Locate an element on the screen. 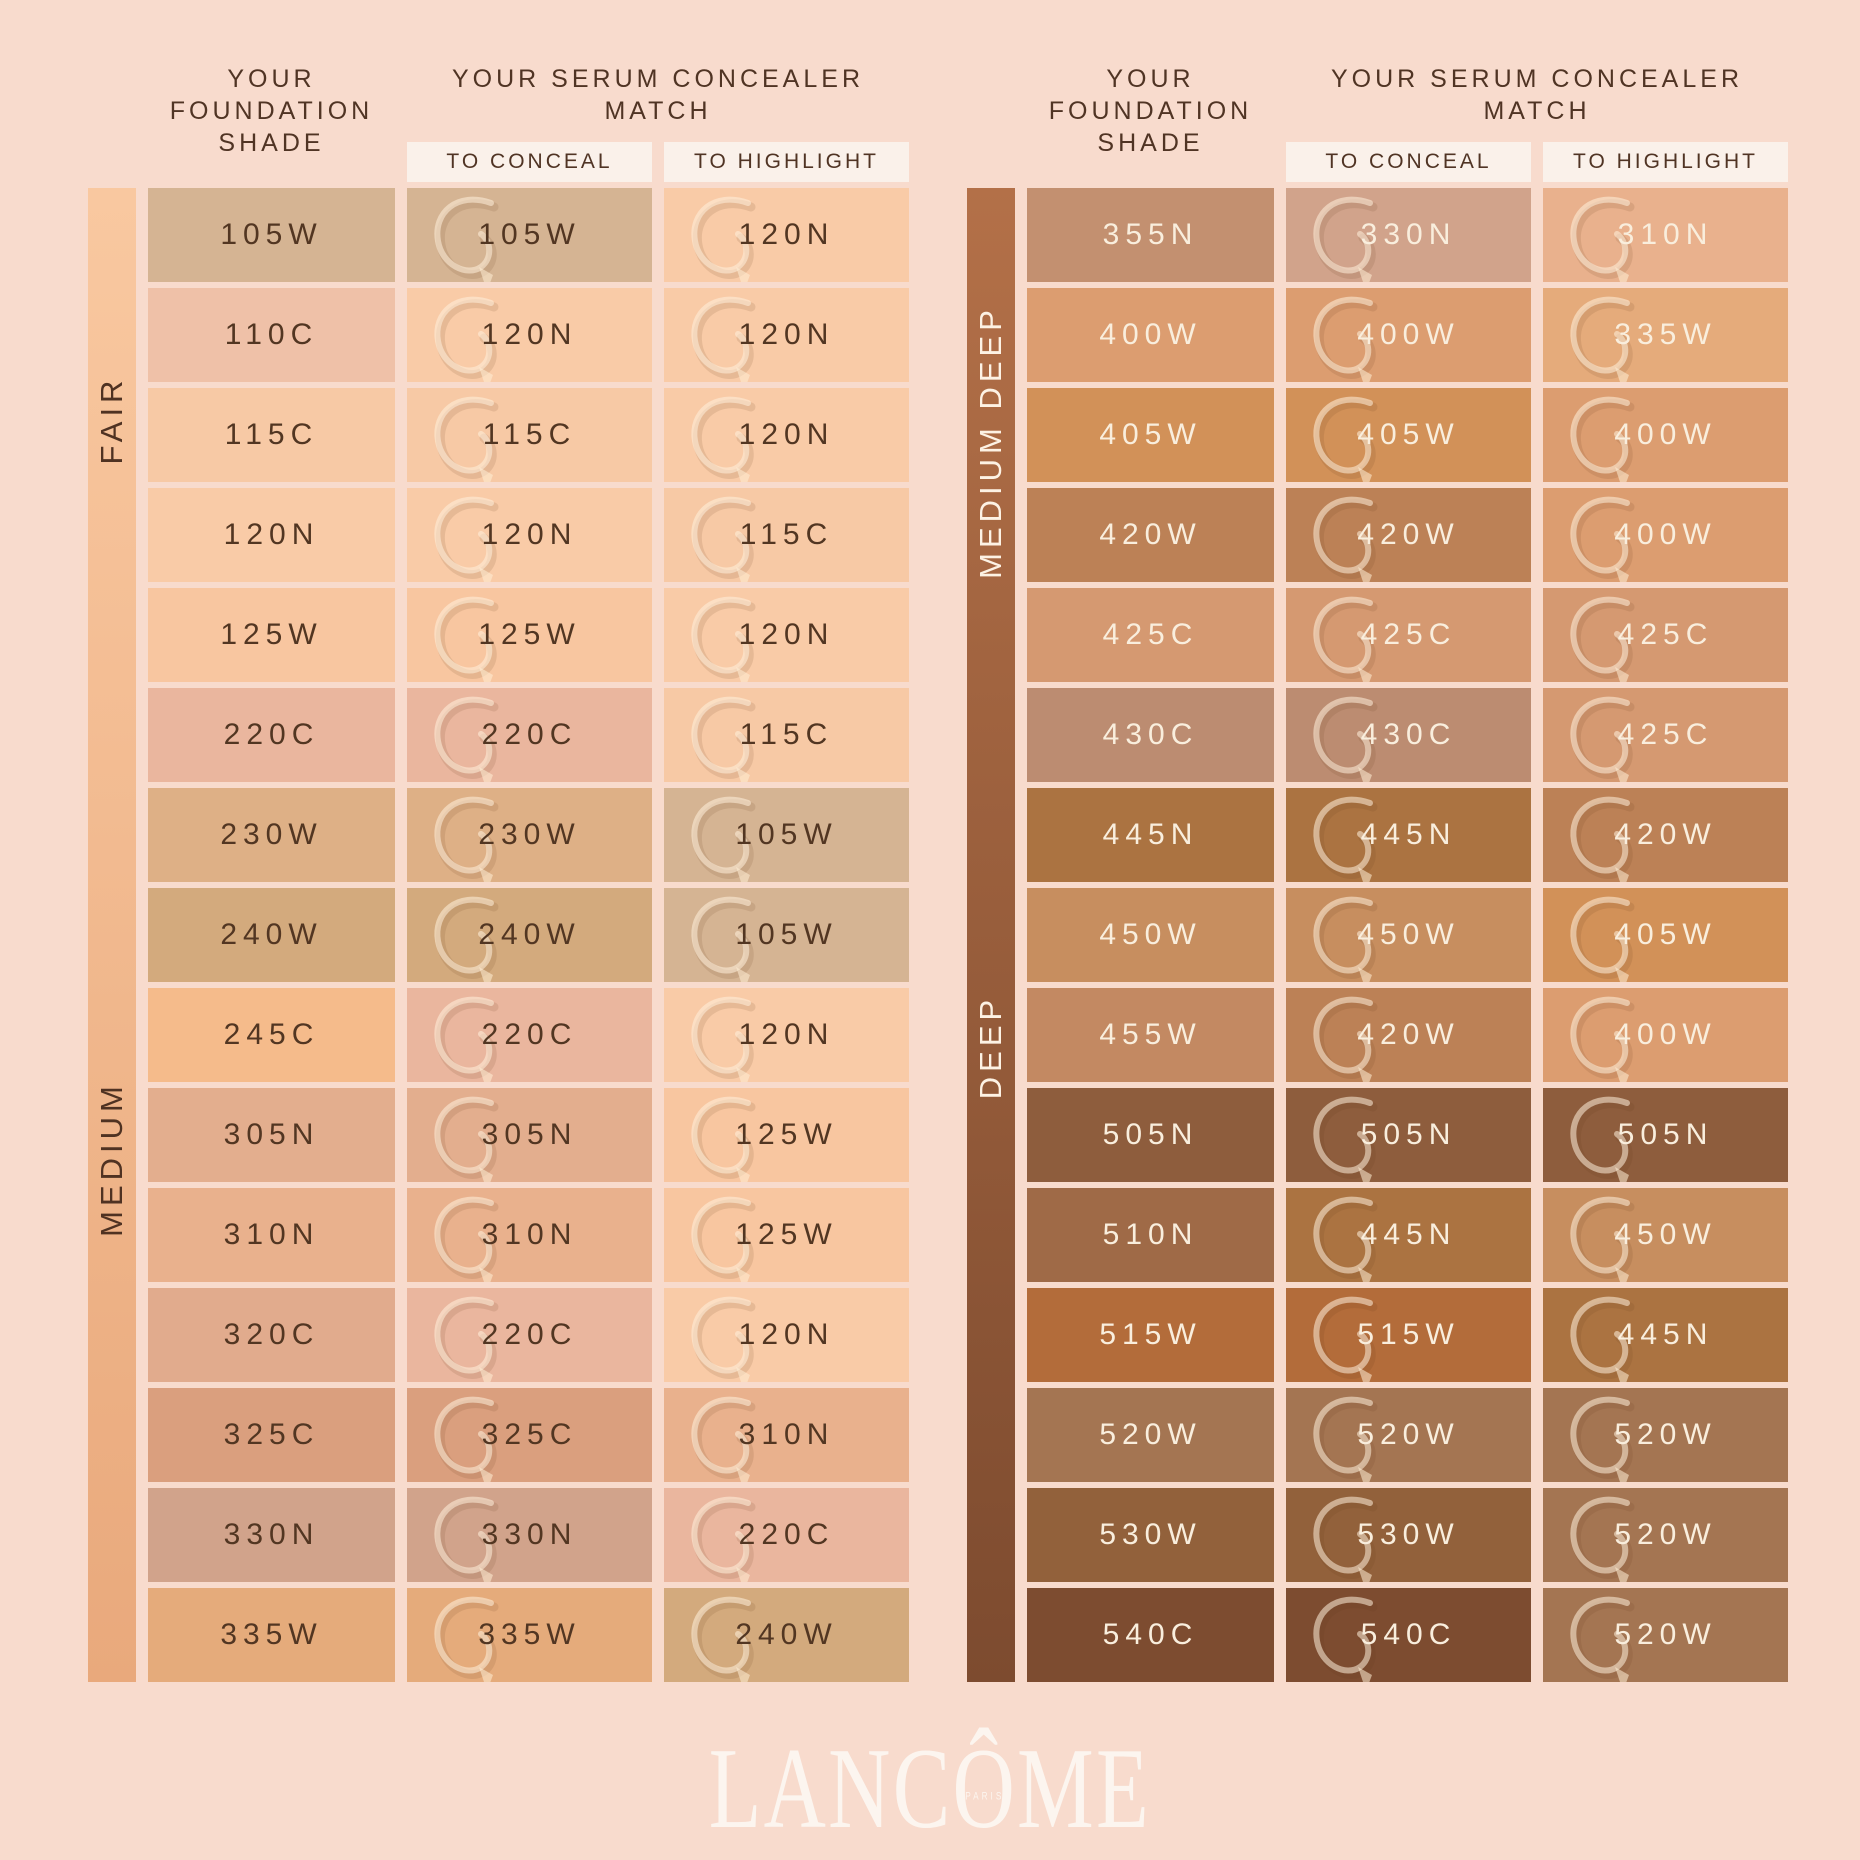 This screenshot has height=1860, width=1860. conceal-match-swatch: 430C is located at coordinates (1408, 735).